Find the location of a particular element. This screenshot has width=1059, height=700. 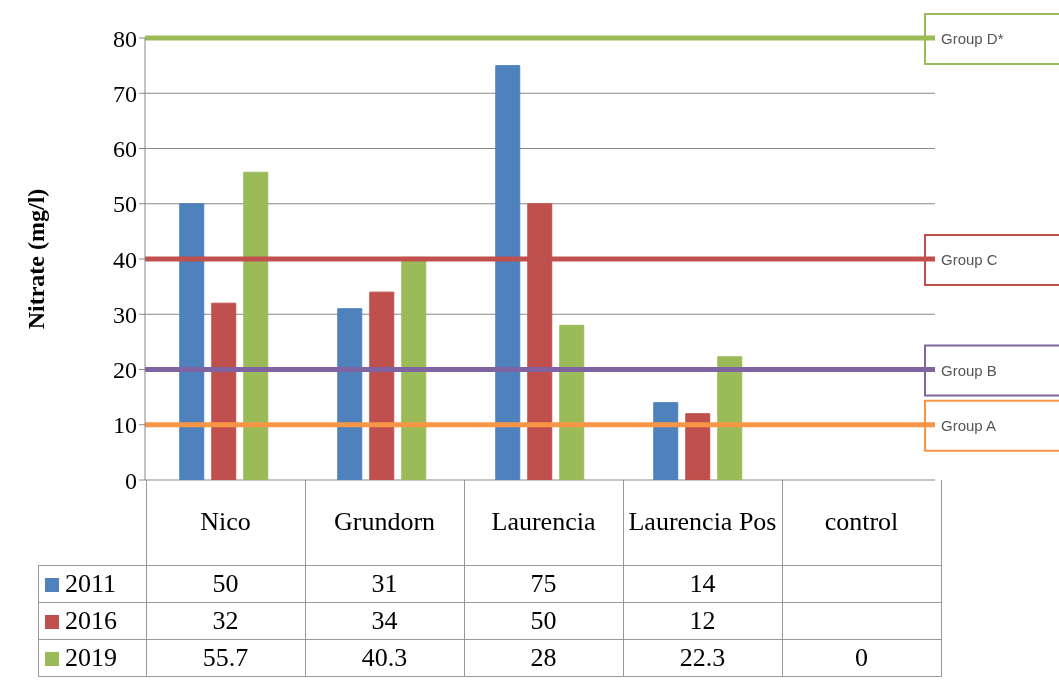

ref-line-label: Group B is located at coordinates (969, 370).